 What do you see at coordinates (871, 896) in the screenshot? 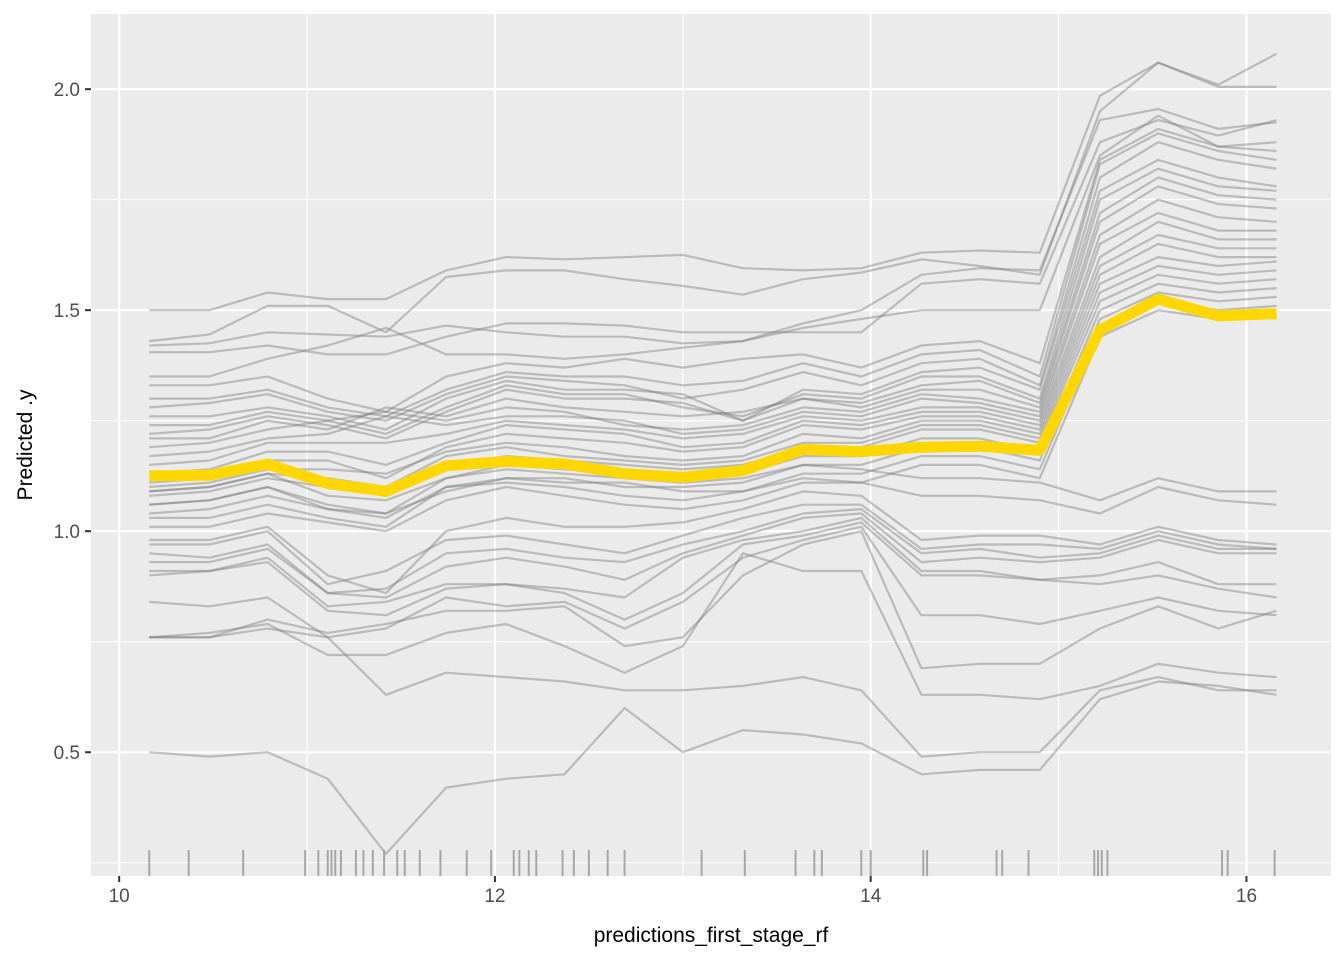
I see `x-tick-label: 14` at bounding box center [871, 896].